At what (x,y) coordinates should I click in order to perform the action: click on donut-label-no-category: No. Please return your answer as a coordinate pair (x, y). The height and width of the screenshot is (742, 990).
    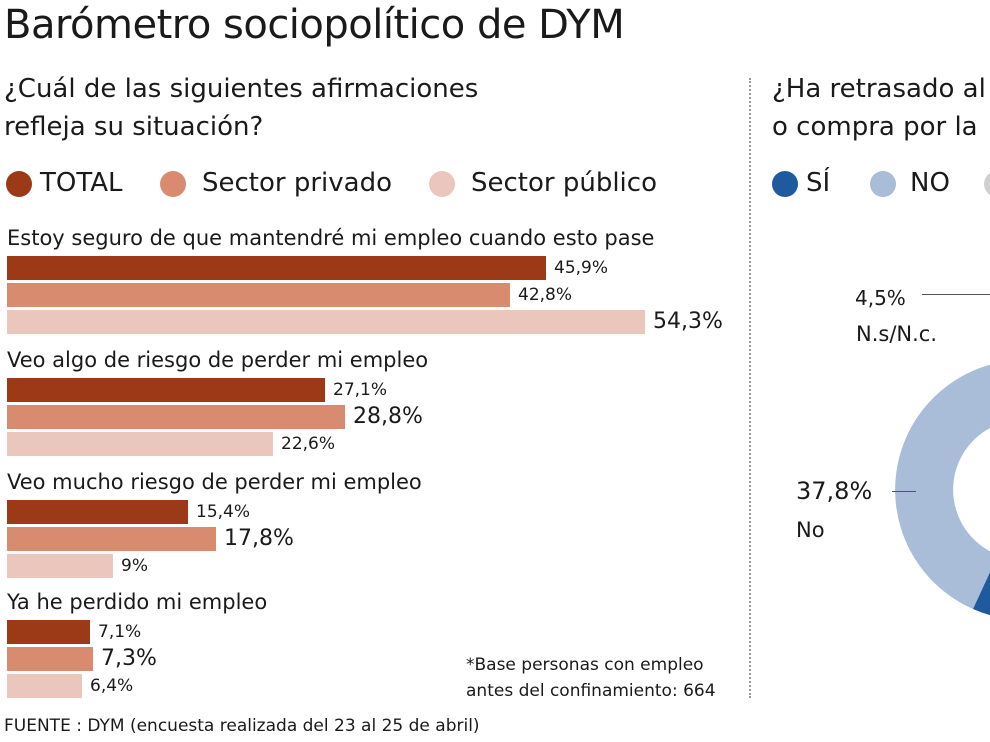
    Looking at the image, I should click on (810, 530).